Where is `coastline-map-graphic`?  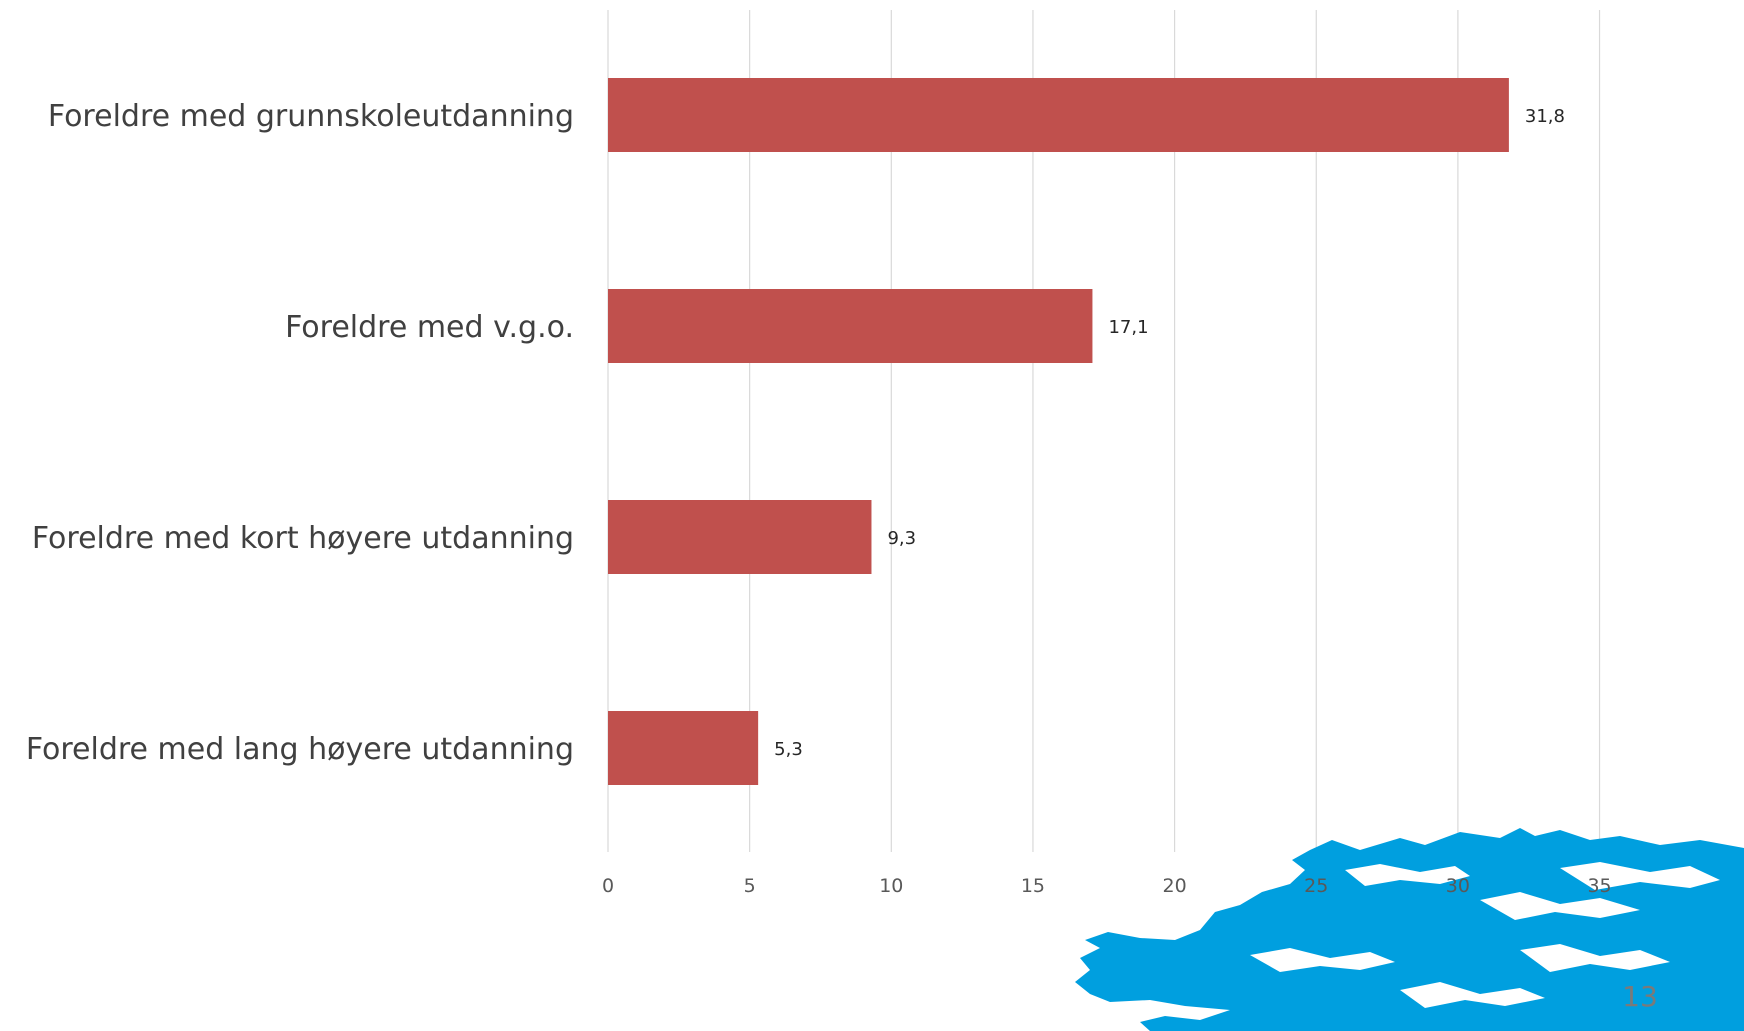 coastline-map-graphic is located at coordinates (1409, 929).